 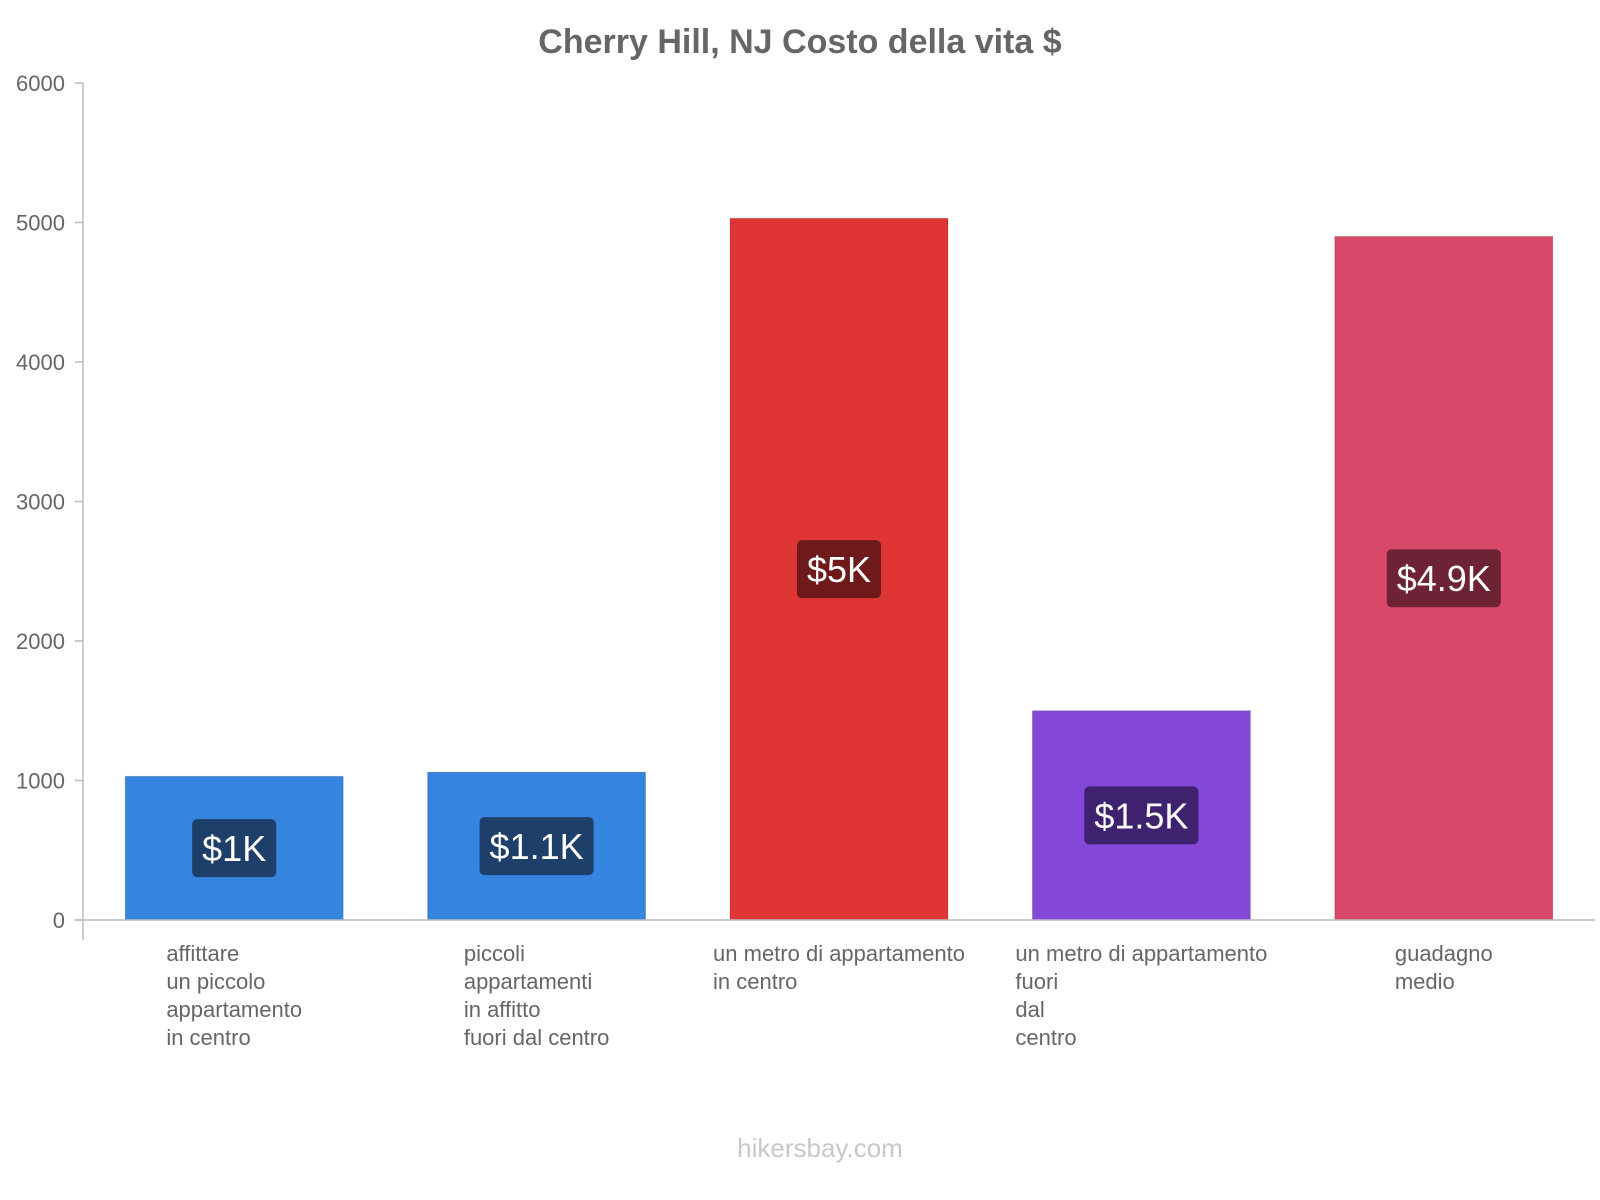 I want to click on category-label-line: piccoli, so click(x=494, y=953).